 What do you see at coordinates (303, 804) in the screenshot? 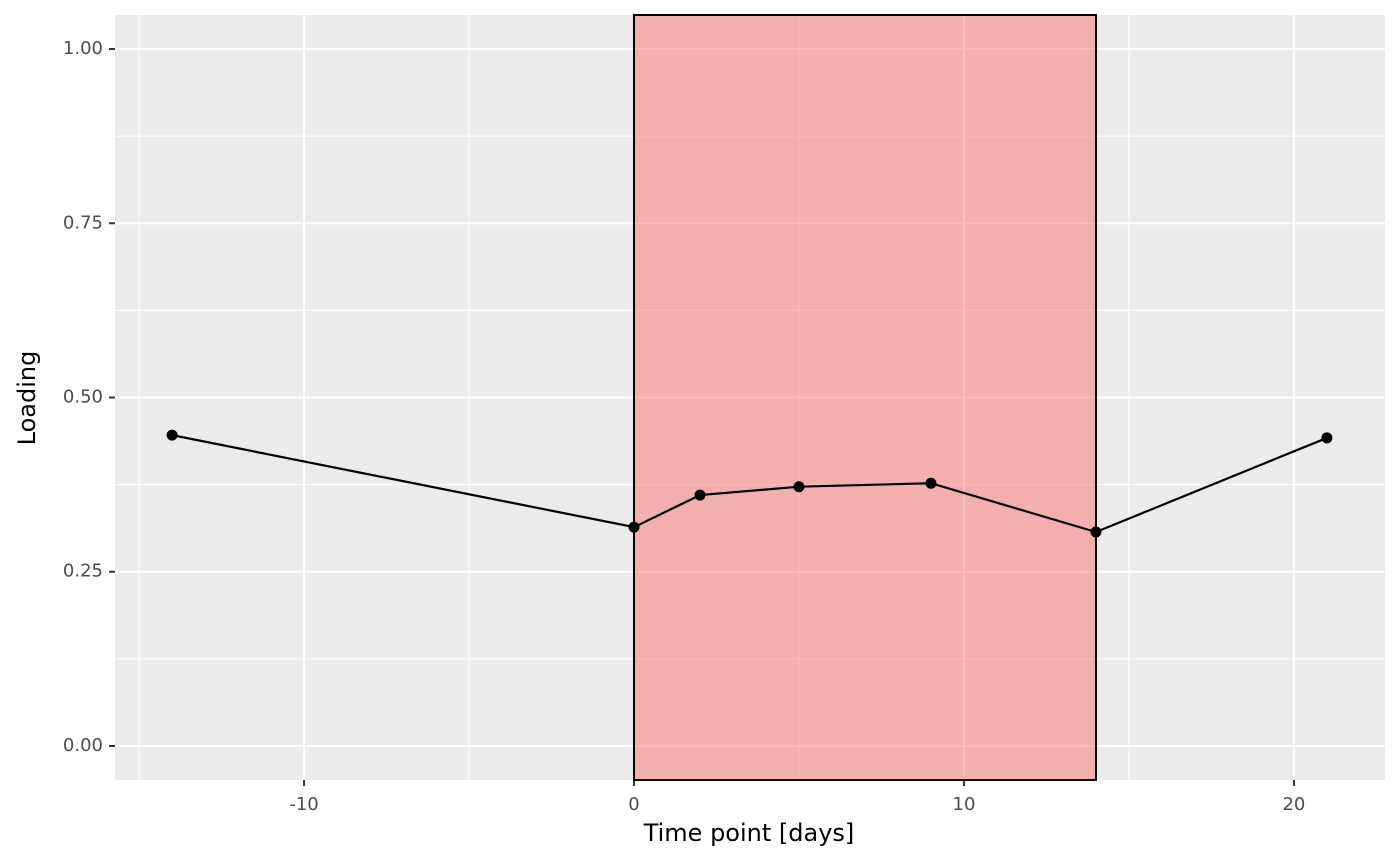
I see `x-tick-label: -10` at bounding box center [303, 804].